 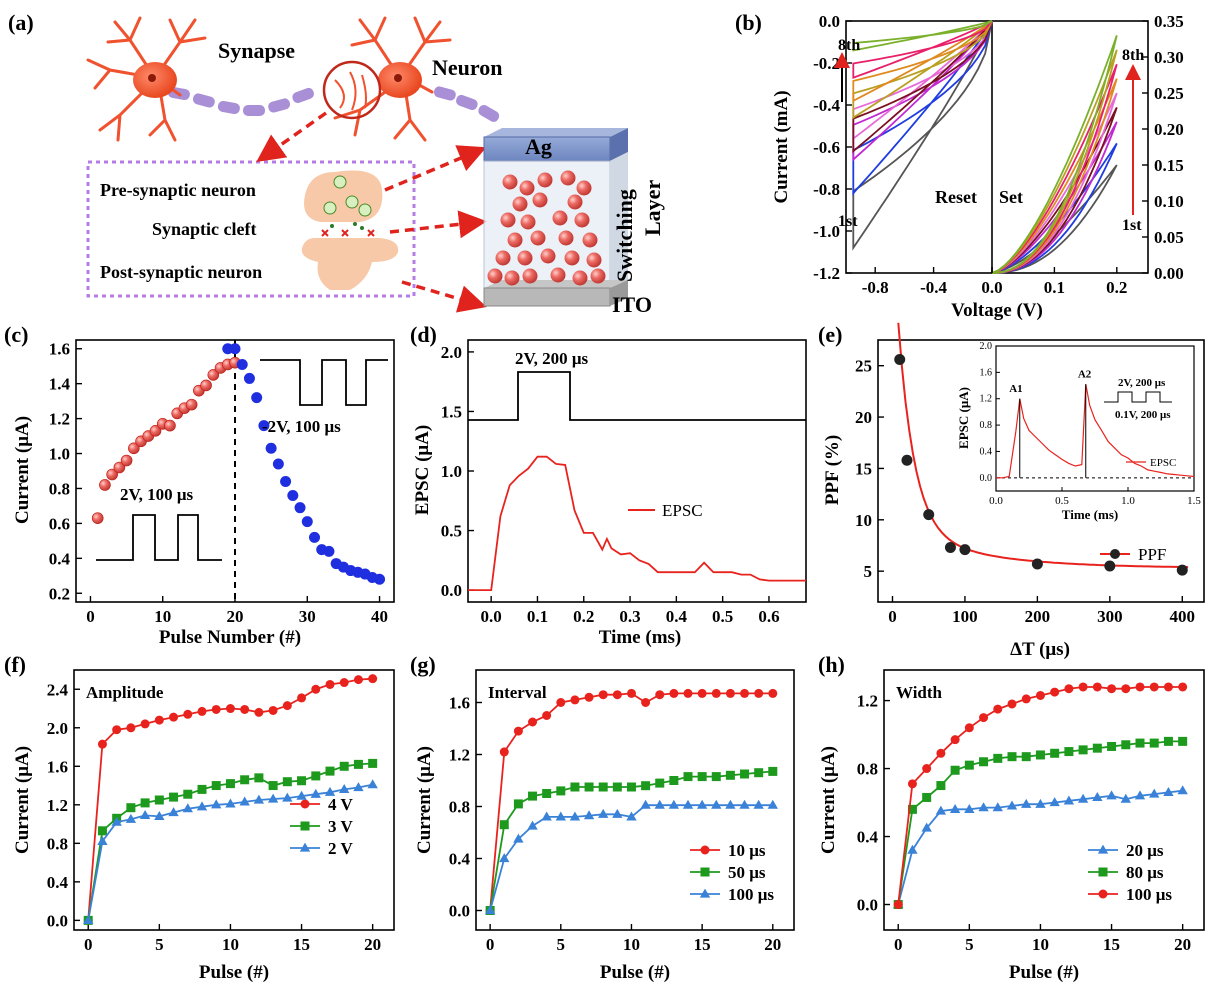 What do you see at coordinates (251, 229) in the screenshot?
I see `synapse-detail-box` at bounding box center [251, 229].